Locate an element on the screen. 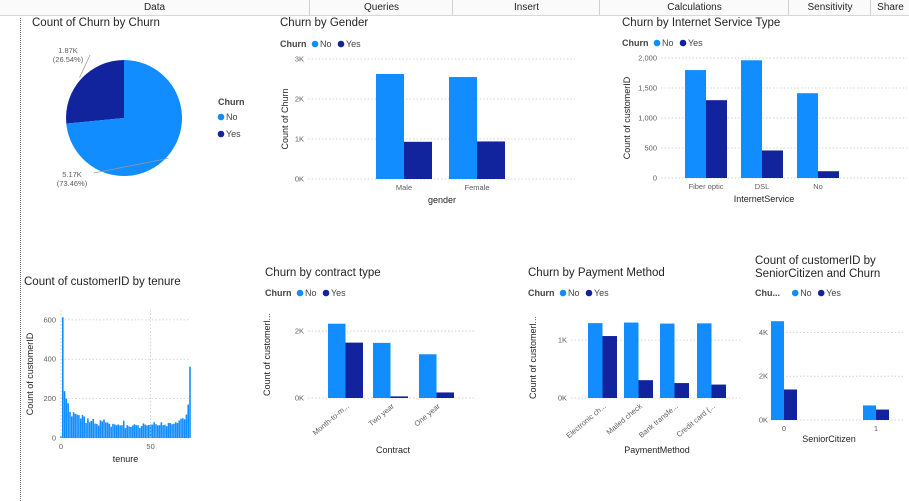  pie-legend-marker-no is located at coordinates (221, 117).